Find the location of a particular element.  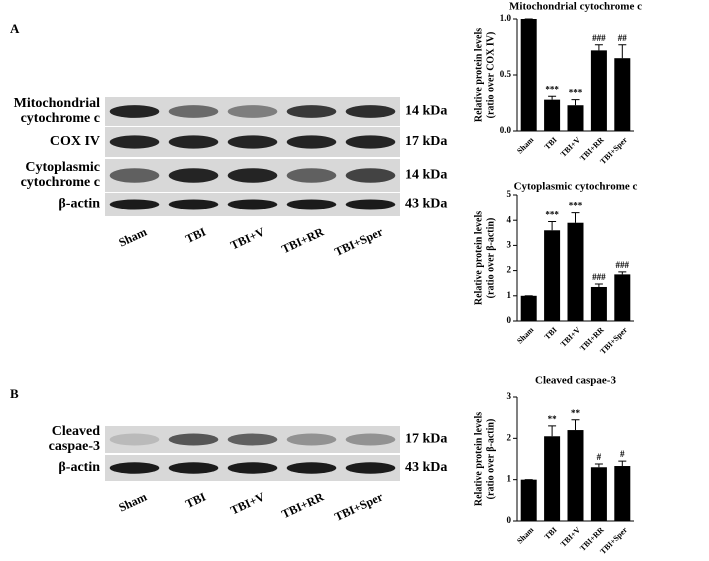

y-axis-label: (ratio over COX IV) is located at coordinates (490, 75).